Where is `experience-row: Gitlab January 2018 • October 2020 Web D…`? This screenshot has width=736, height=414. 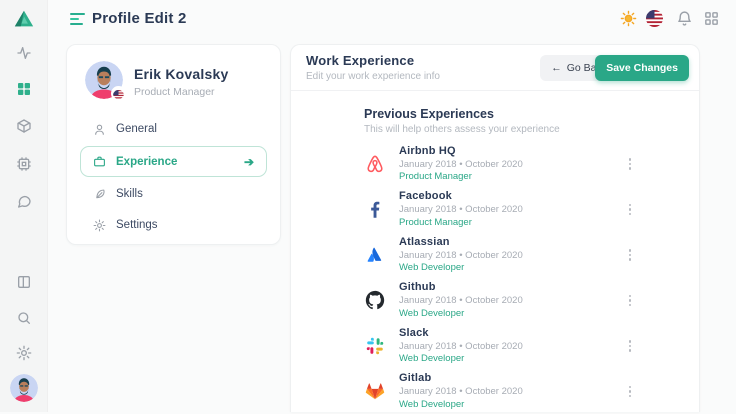
experience-row: Gitlab January 2018 • October 2020 Web D… is located at coordinates (500, 391).